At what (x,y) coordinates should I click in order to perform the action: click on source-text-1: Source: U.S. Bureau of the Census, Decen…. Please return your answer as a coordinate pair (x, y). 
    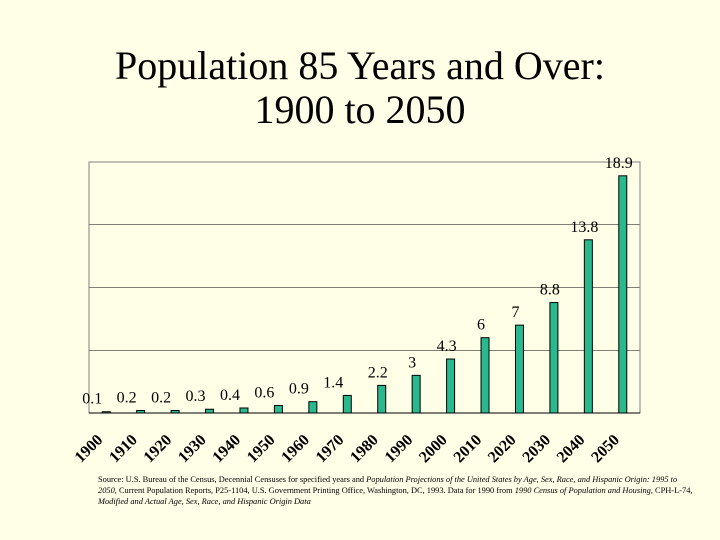
    Looking at the image, I should click on (232, 479).